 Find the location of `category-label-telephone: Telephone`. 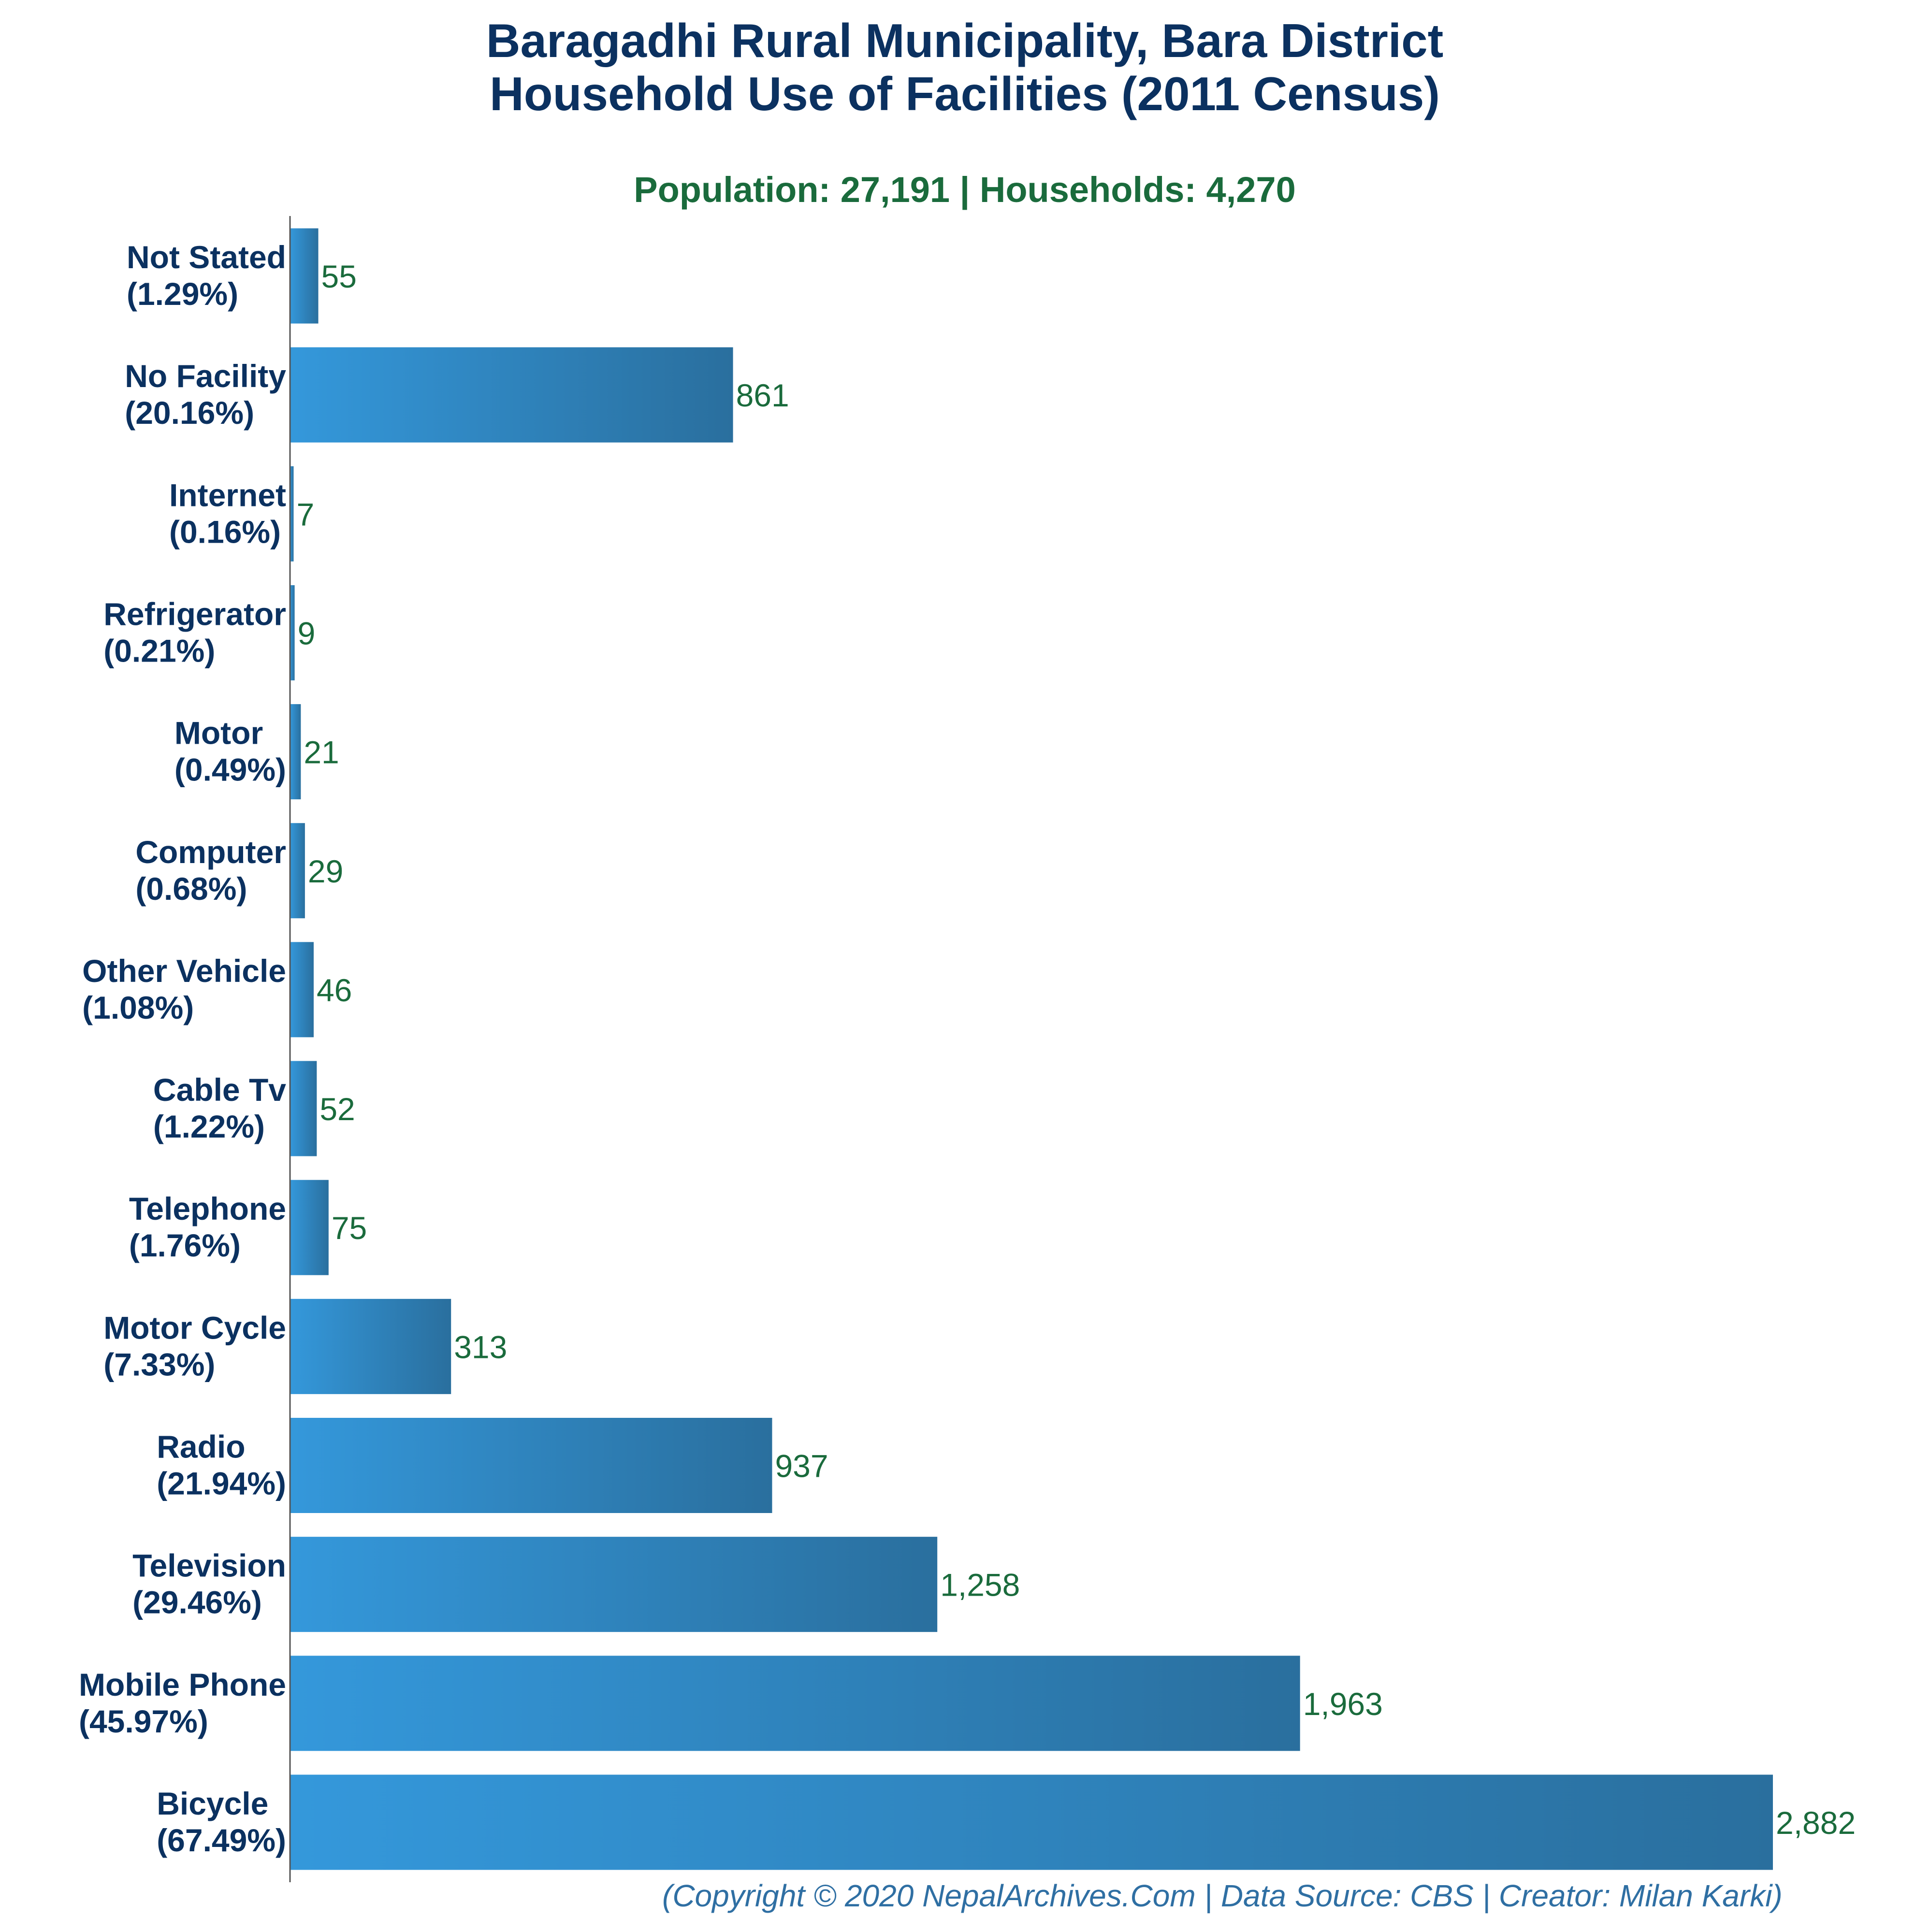

category-label-telephone: Telephone is located at coordinates (207, 1208).